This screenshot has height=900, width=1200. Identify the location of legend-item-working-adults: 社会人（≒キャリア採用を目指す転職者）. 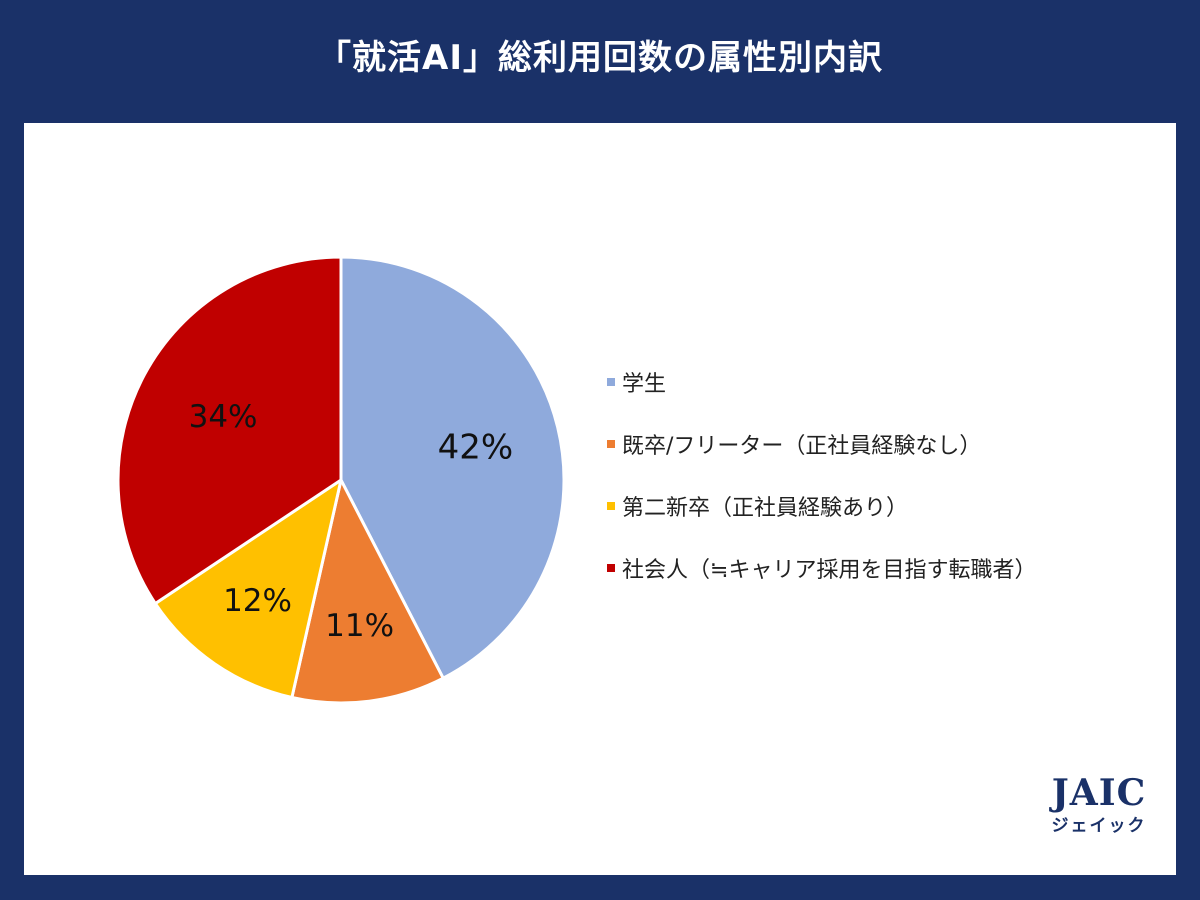
(822, 568).